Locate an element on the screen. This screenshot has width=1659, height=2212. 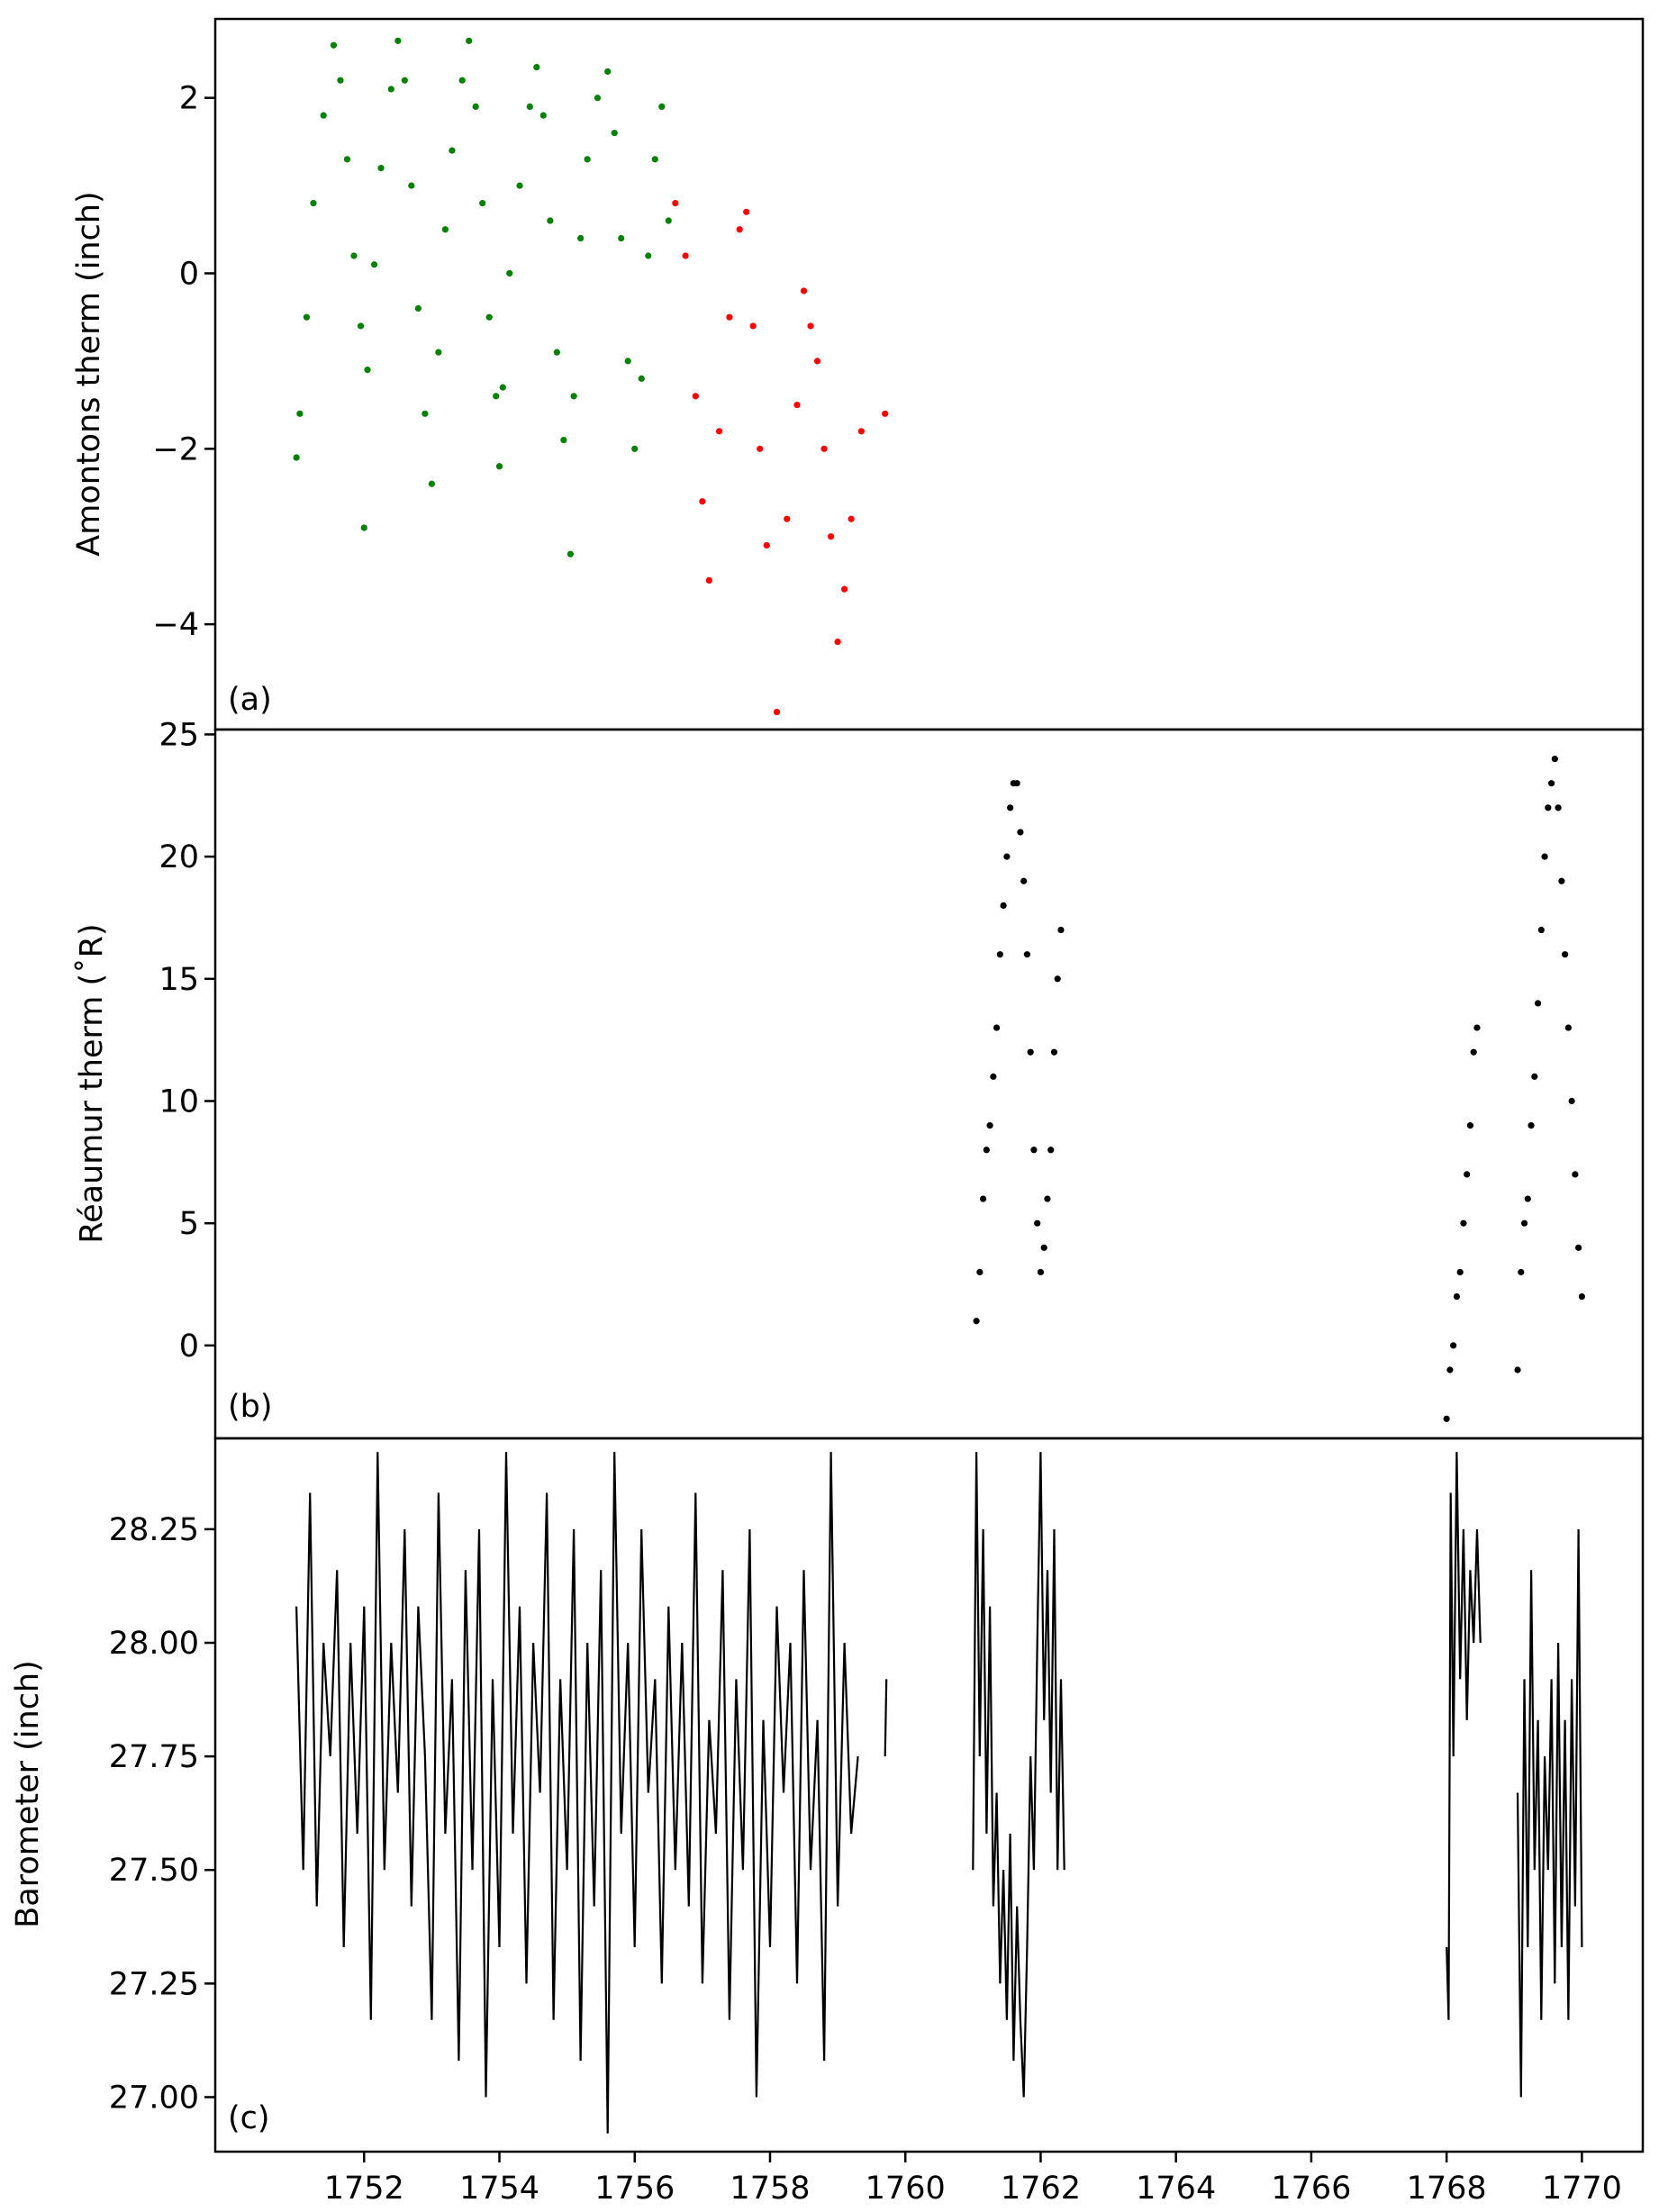
panel-b-y-ticks: 0 5 10 15 20 25 is located at coordinates (187, 1040).